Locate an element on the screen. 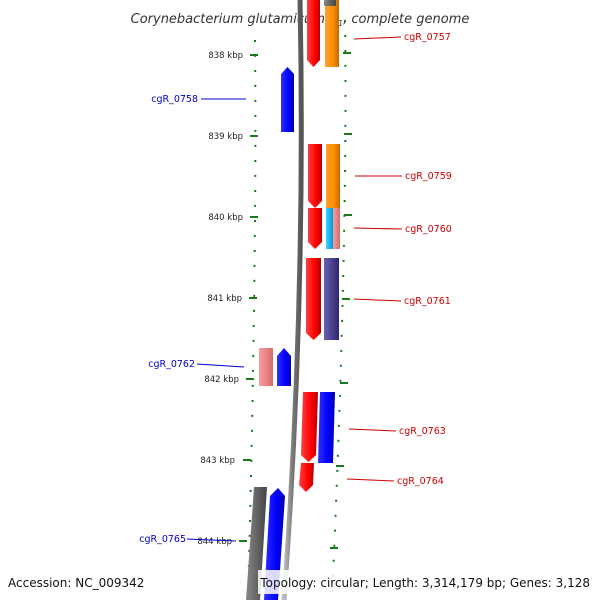 Image resolution: width=600 pixels, height=600 pixels. gray-bar-top is located at coordinates (330, 3).